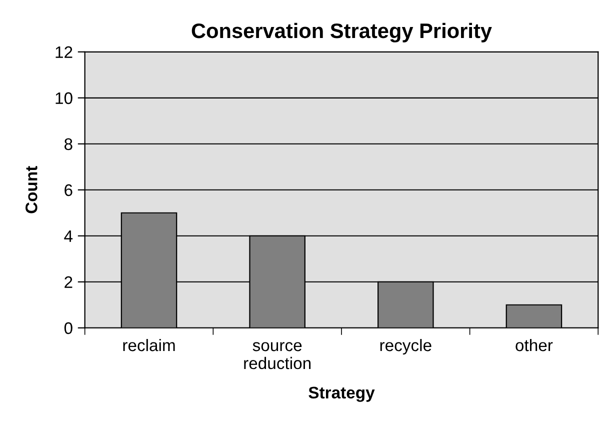  What do you see at coordinates (149, 345) in the screenshot?
I see `x-tick-label: reclaim` at bounding box center [149, 345].